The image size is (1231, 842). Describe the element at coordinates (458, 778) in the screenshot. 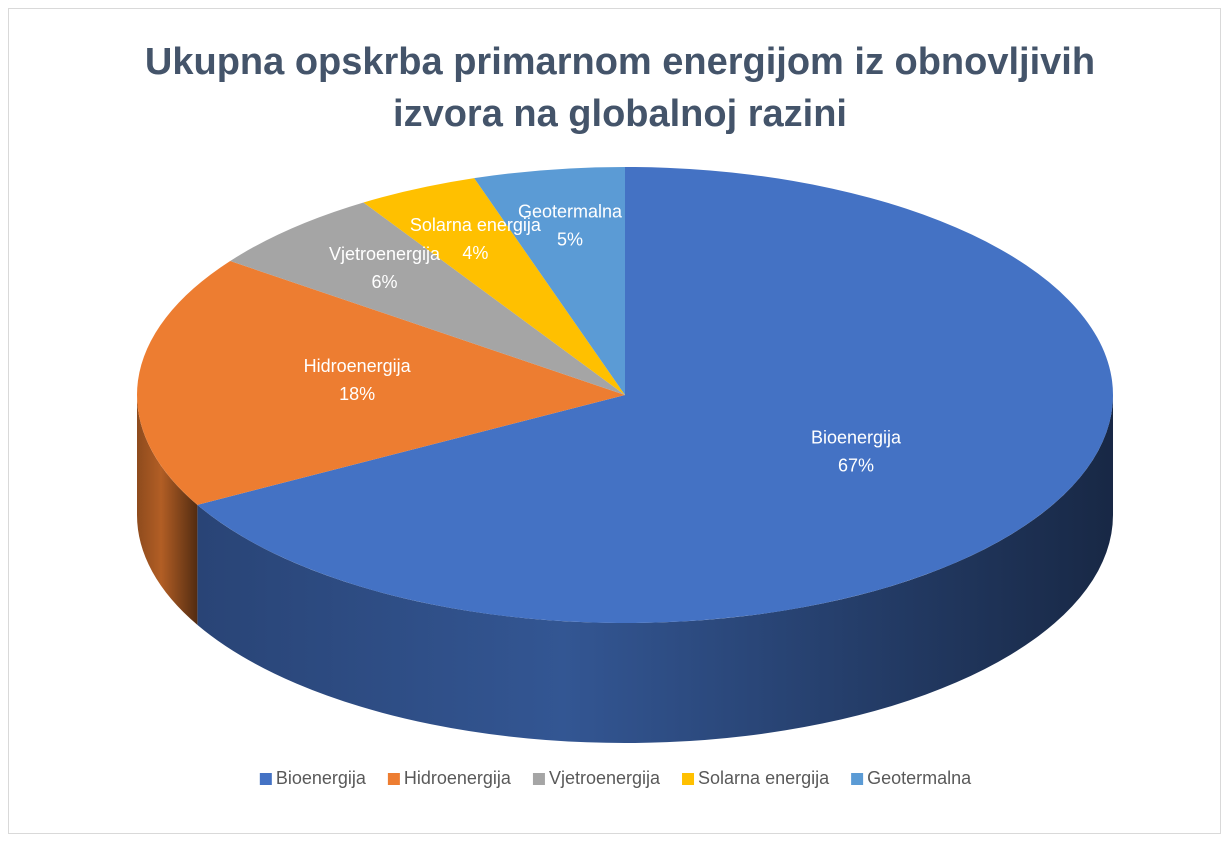

I see `legend-label: Hidroenergija` at that location.